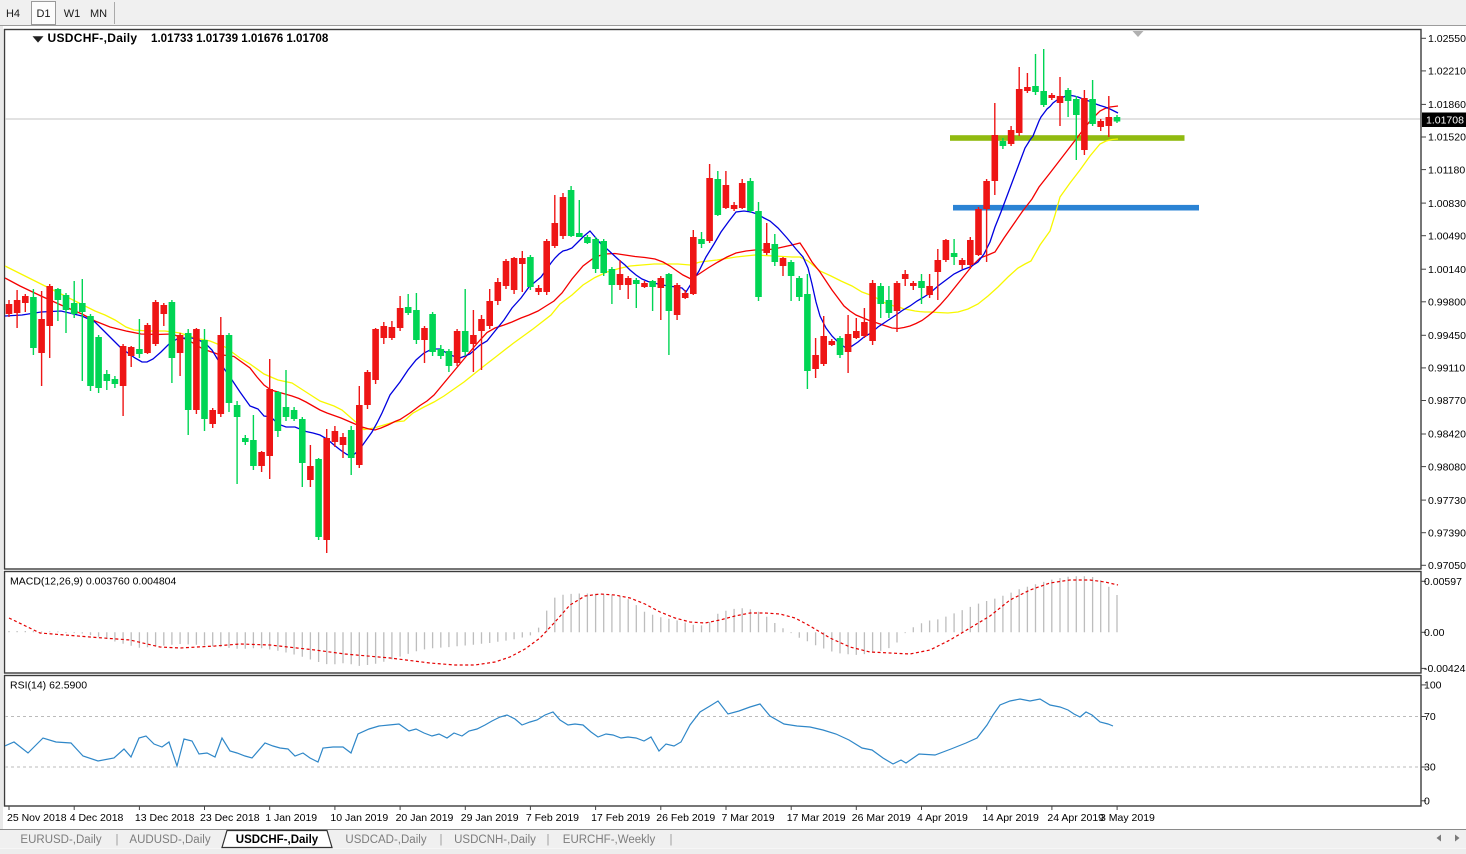  Describe the element at coordinates (98, 14) in the screenshot. I see `svg-text: MN` at that location.